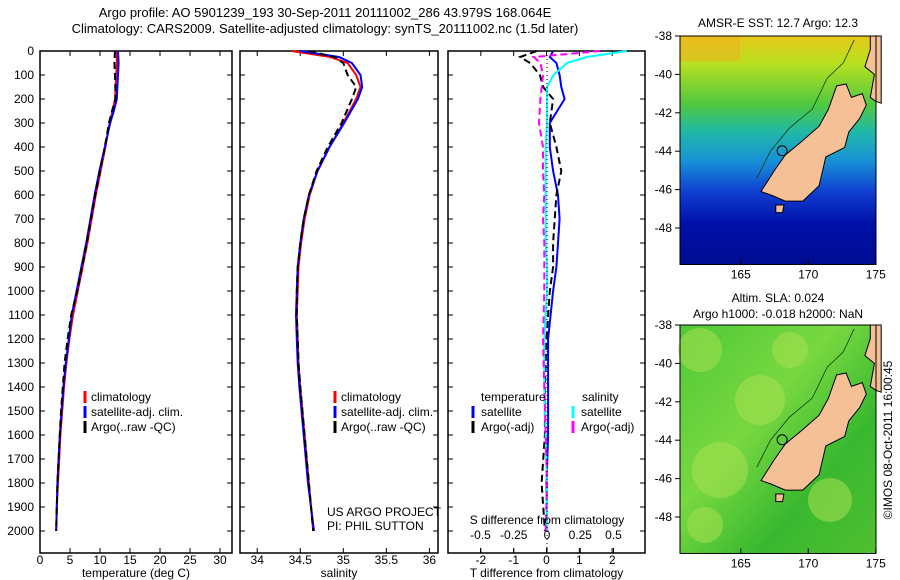 The height and width of the screenshot is (580, 900). I want to click on legend-header-temperature: temperature, so click(513, 397).